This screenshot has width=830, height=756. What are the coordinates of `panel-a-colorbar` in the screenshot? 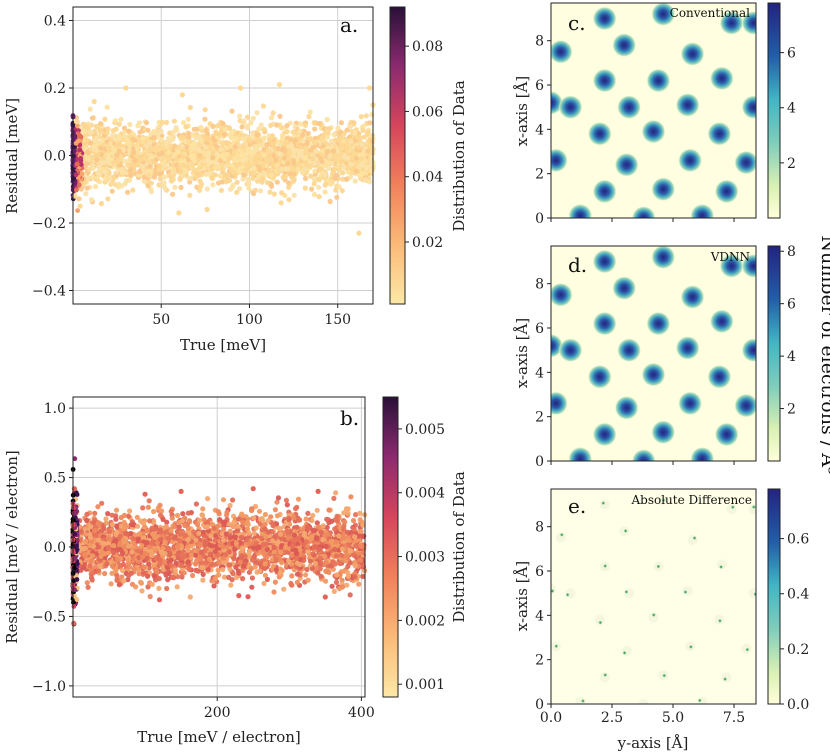 It's located at (397, 155).